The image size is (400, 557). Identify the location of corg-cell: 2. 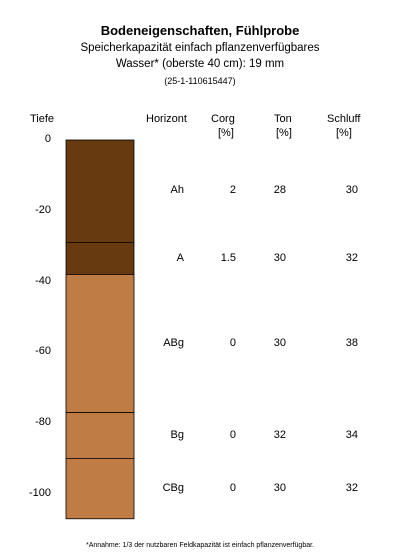
(232, 190).